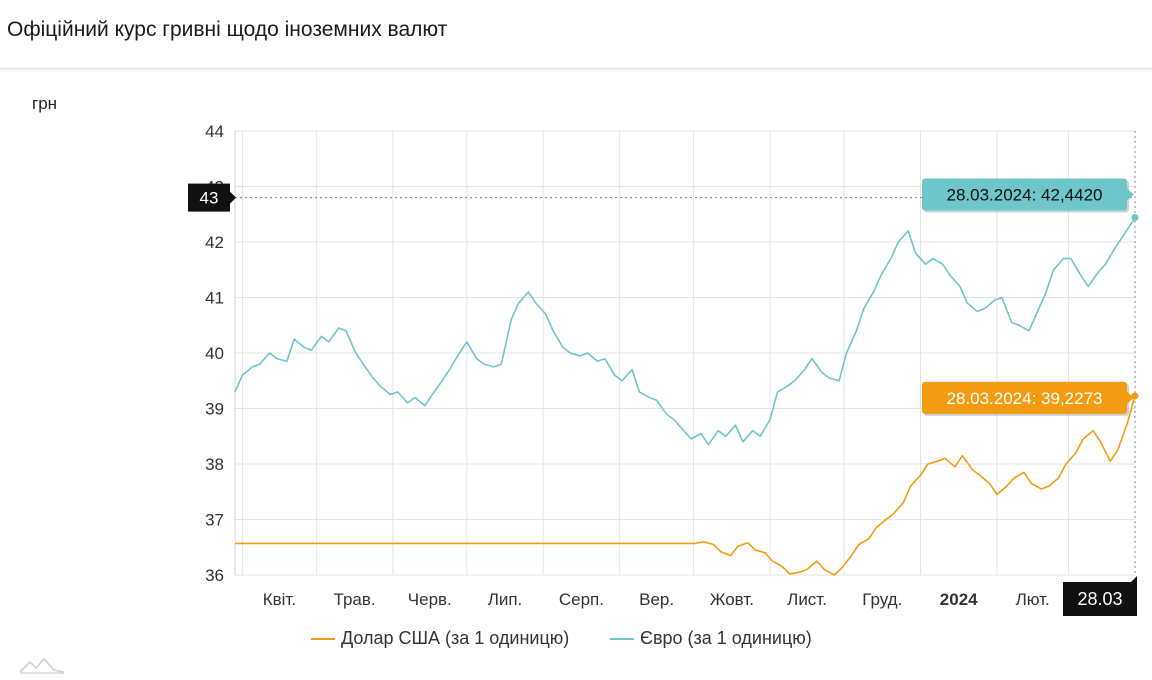 Image resolution: width=1152 pixels, height=680 pixels. I want to click on x-tick-label: Серп., so click(581, 599).